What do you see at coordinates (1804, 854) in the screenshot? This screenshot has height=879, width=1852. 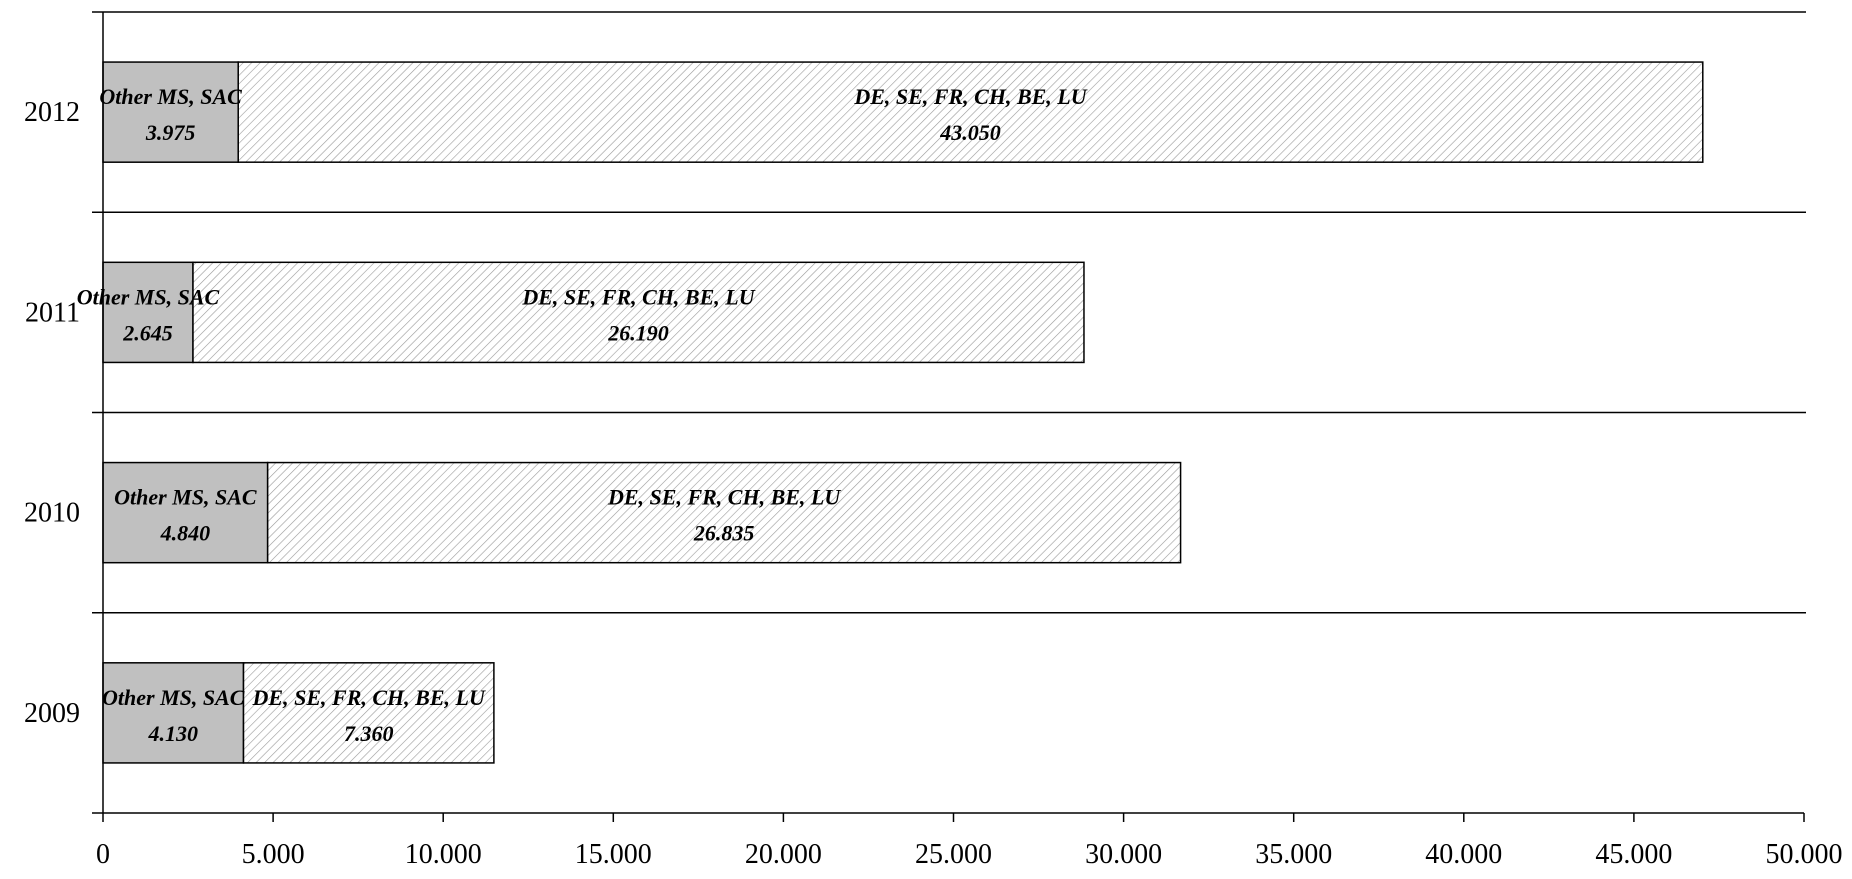 I see `x-tick-label: 50.000` at bounding box center [1804, 854].